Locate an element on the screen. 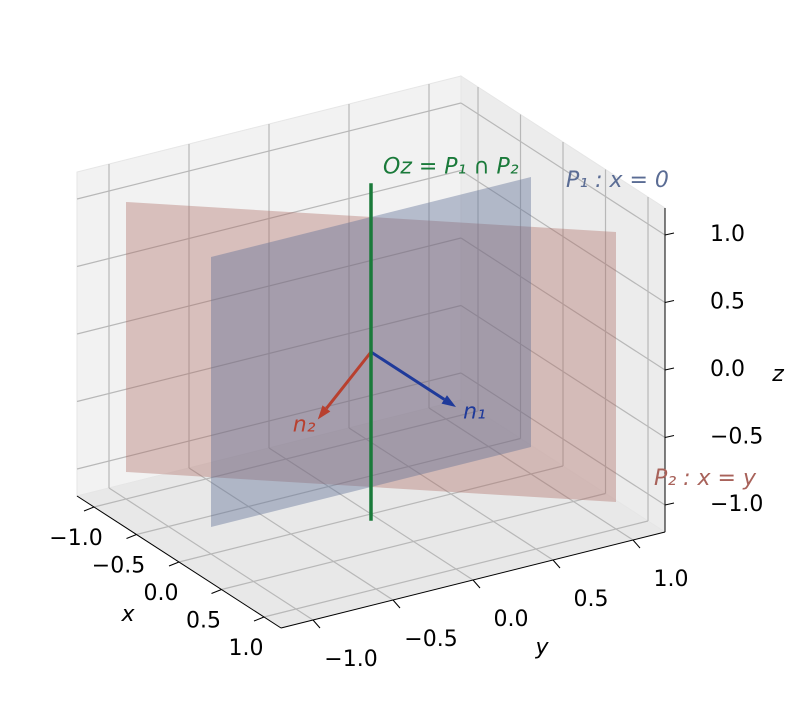 Image resolution: width=800 pixels, height=727 pixels. z-tick-label: 1.0 is located at coordinates (727, 234).